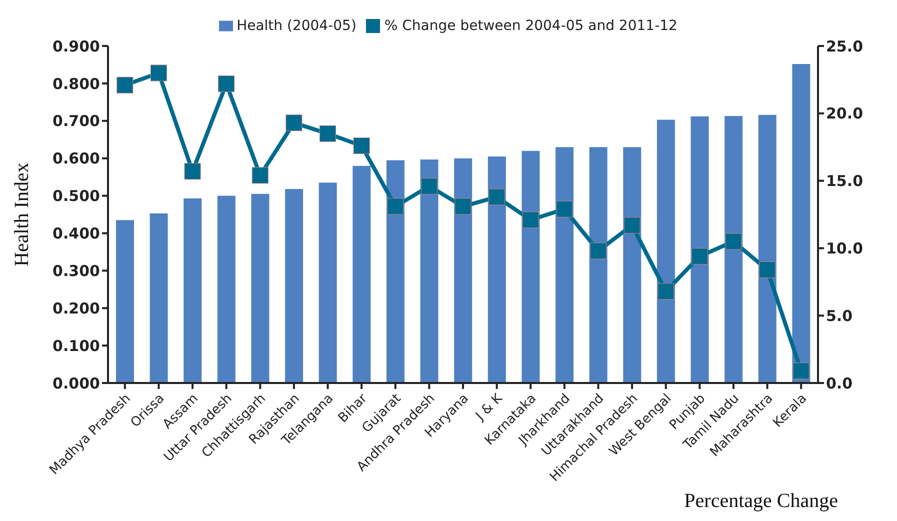 This screenshot has height=521, width=897. Describe the element at coordinates (76, 46) in the screenshot. I see `y-tick-label: 0.900` at that location.